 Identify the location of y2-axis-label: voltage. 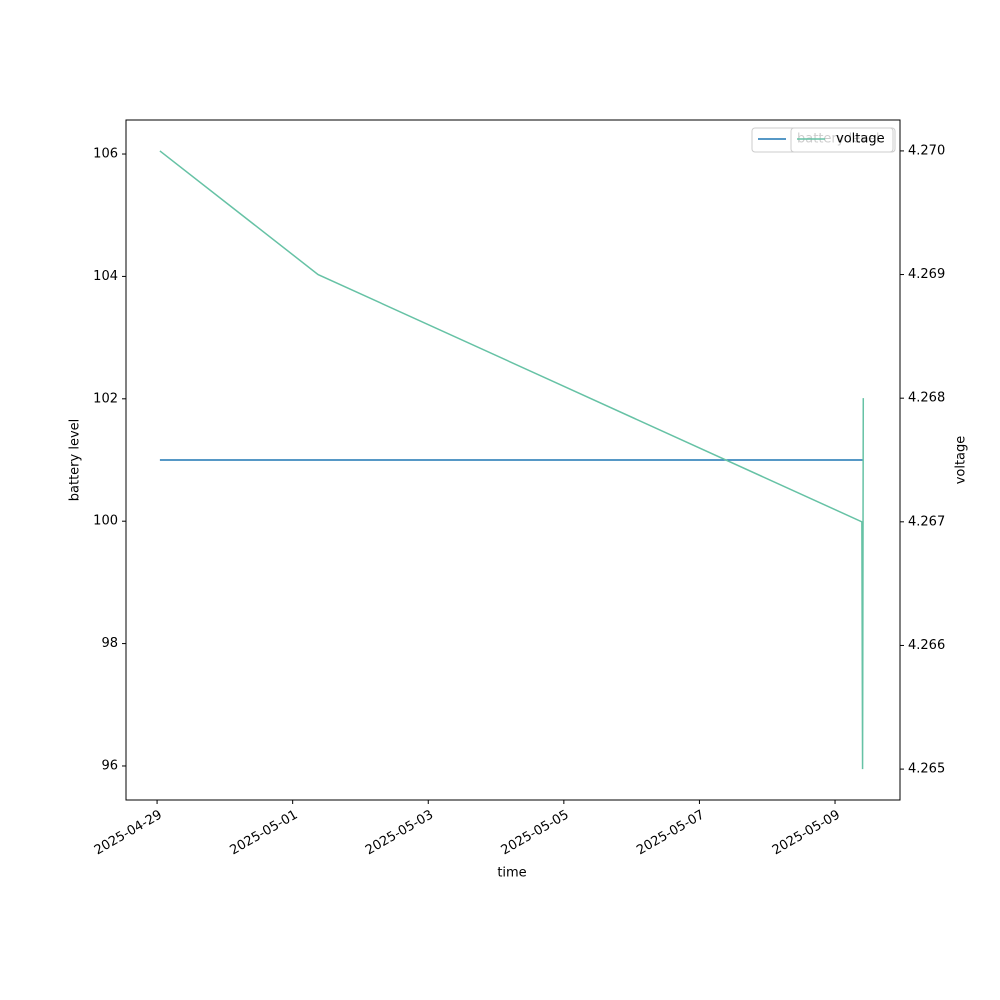
(961, 460).